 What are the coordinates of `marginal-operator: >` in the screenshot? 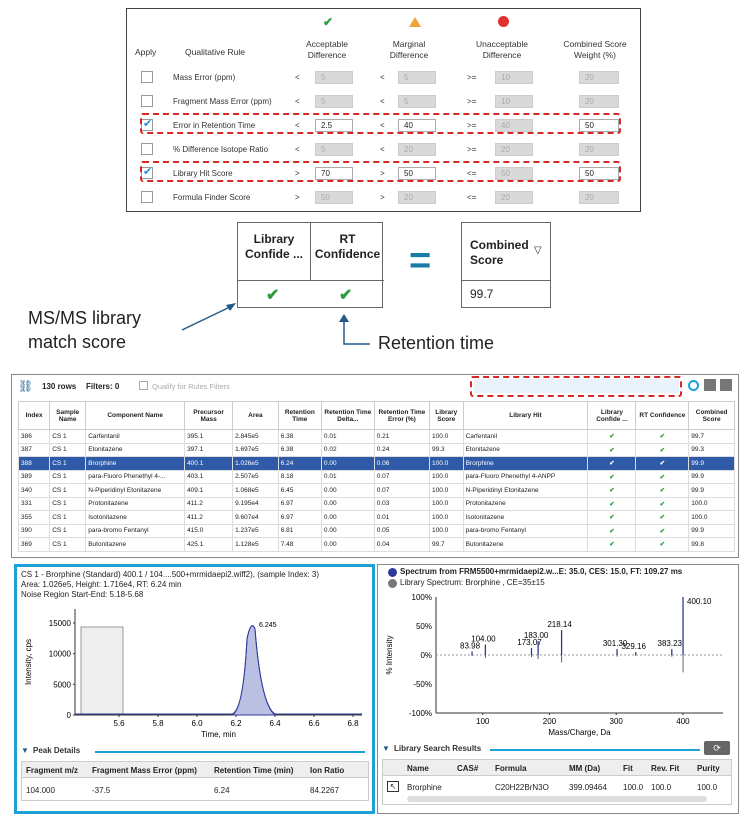 It's located at (382, 173).